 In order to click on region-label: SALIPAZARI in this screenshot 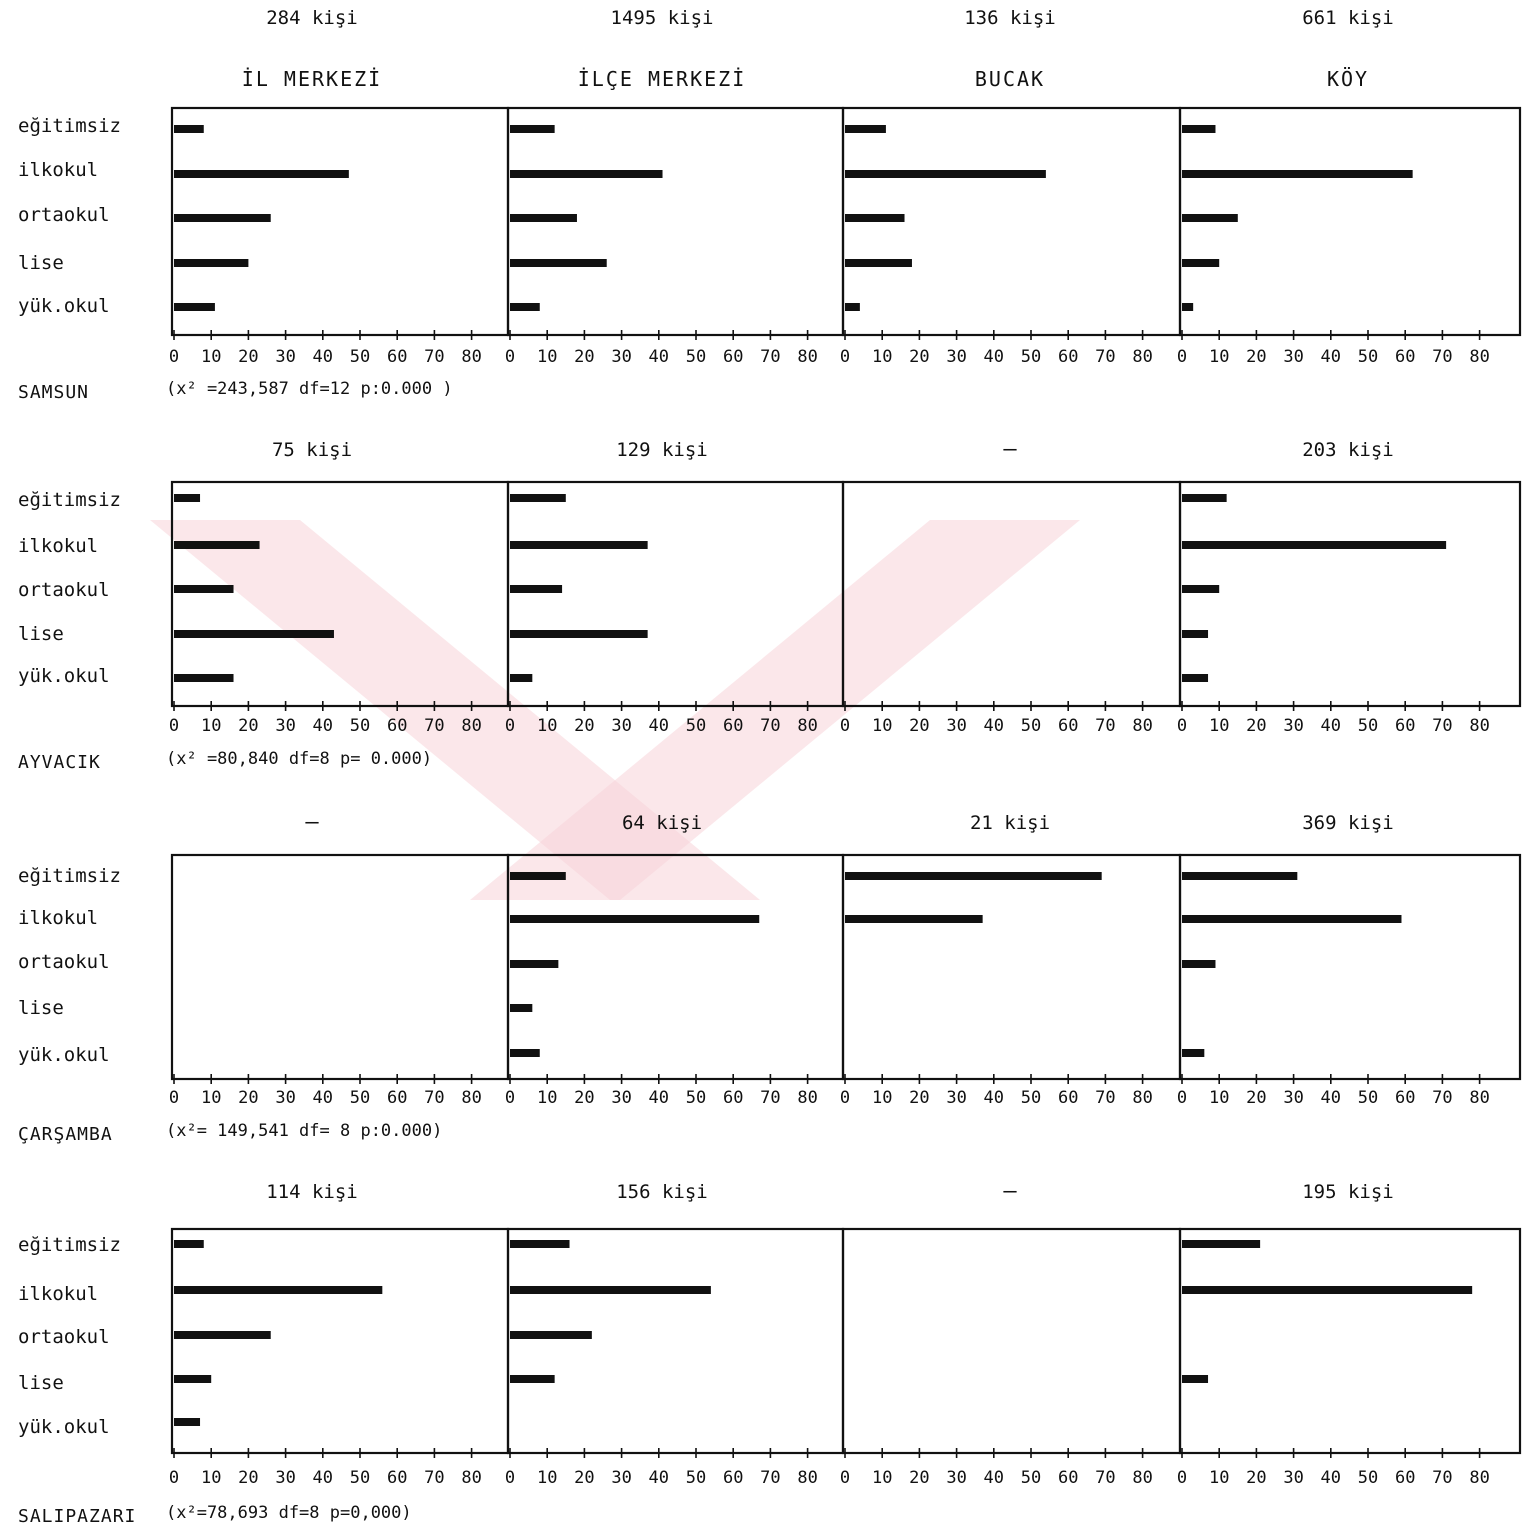, I will do `click(77, 1516)`.